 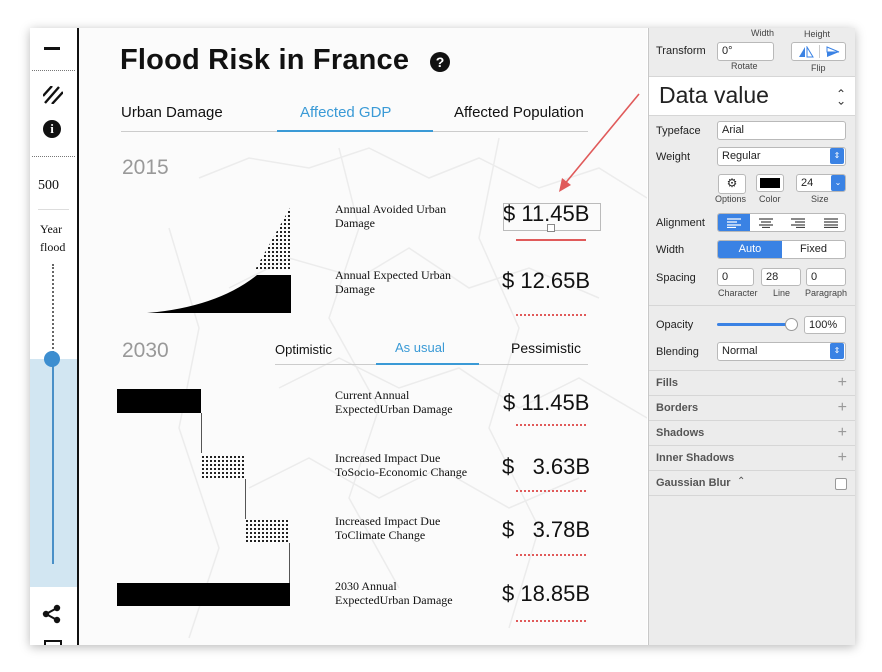 What do you see at coordinates (267, 531) in the screenshot?
I see `climate-change-bar` at bounding box center [267, 531].